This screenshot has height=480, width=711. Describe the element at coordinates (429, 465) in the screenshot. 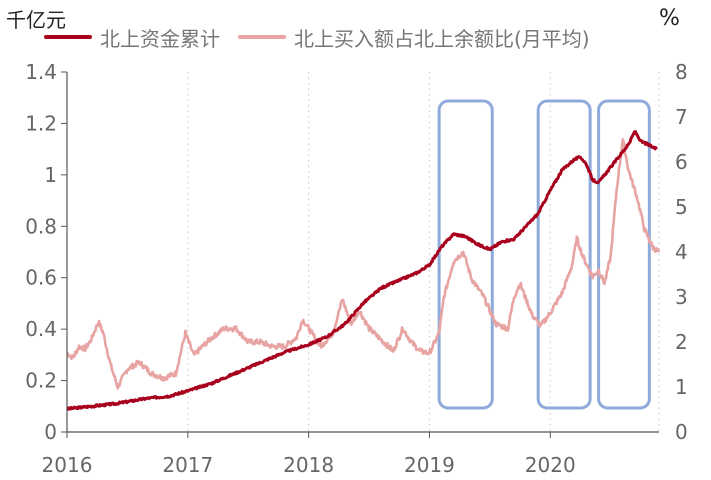

I see `x-tick-label: 2019` at that location.